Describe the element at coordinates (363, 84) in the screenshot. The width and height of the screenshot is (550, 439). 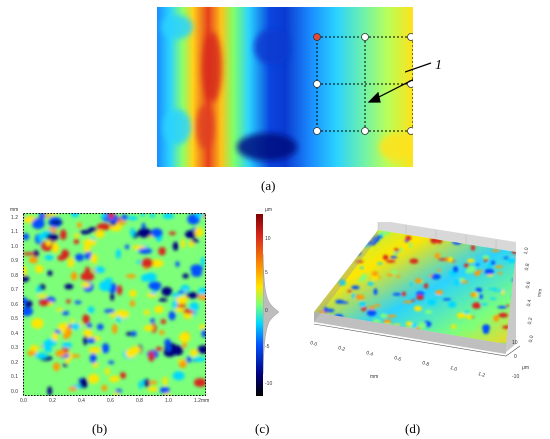
I see `selection-markers` at that location.